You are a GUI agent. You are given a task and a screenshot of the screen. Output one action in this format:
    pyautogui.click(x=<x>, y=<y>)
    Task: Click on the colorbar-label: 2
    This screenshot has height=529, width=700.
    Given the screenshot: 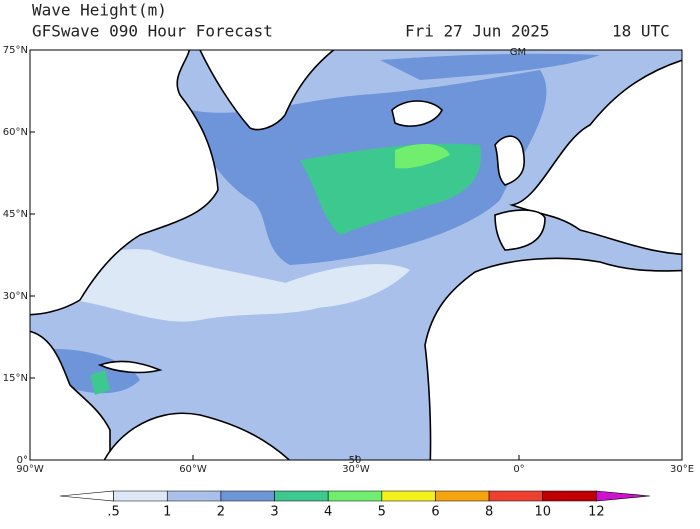 What is the action you would take?
    pyautogui.click(x=221, y=512)
    